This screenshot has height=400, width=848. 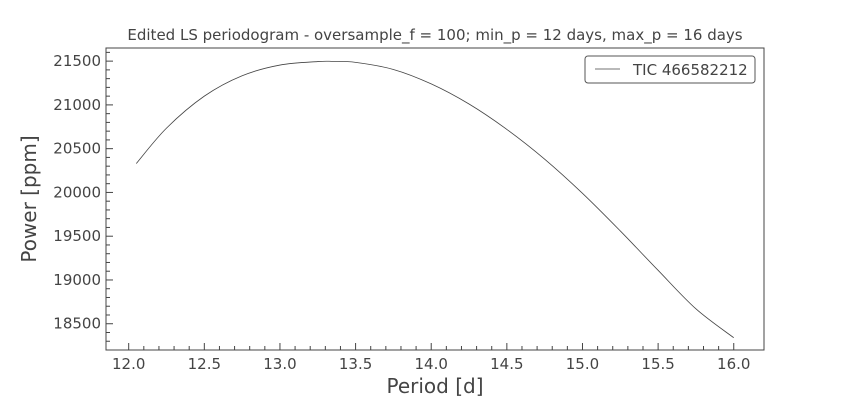 What do you see at coordinates (431, 364) in the screenshot?
I see `x-tick-label: 14.0` at bounding box center [431, 364].